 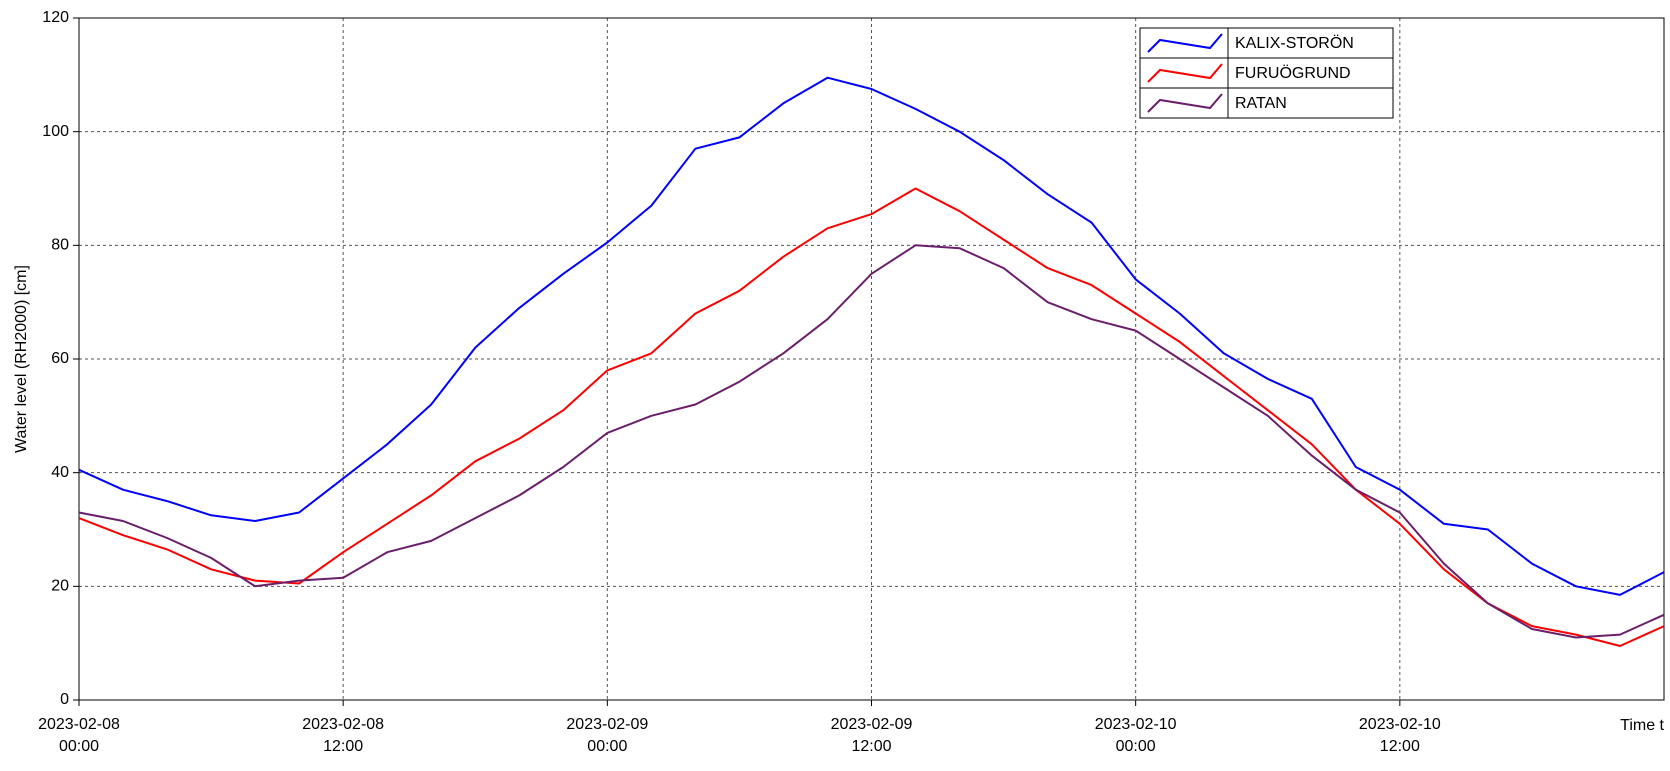 I want to click on x-tick-label: 2023-02-09 12:00, so click(x=871, y=735).